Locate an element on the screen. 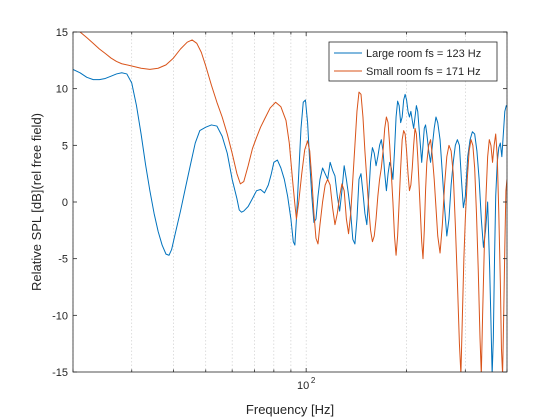 The image size is (560, 420). y-tick-label: -15 is located at coordinates (60, 373).